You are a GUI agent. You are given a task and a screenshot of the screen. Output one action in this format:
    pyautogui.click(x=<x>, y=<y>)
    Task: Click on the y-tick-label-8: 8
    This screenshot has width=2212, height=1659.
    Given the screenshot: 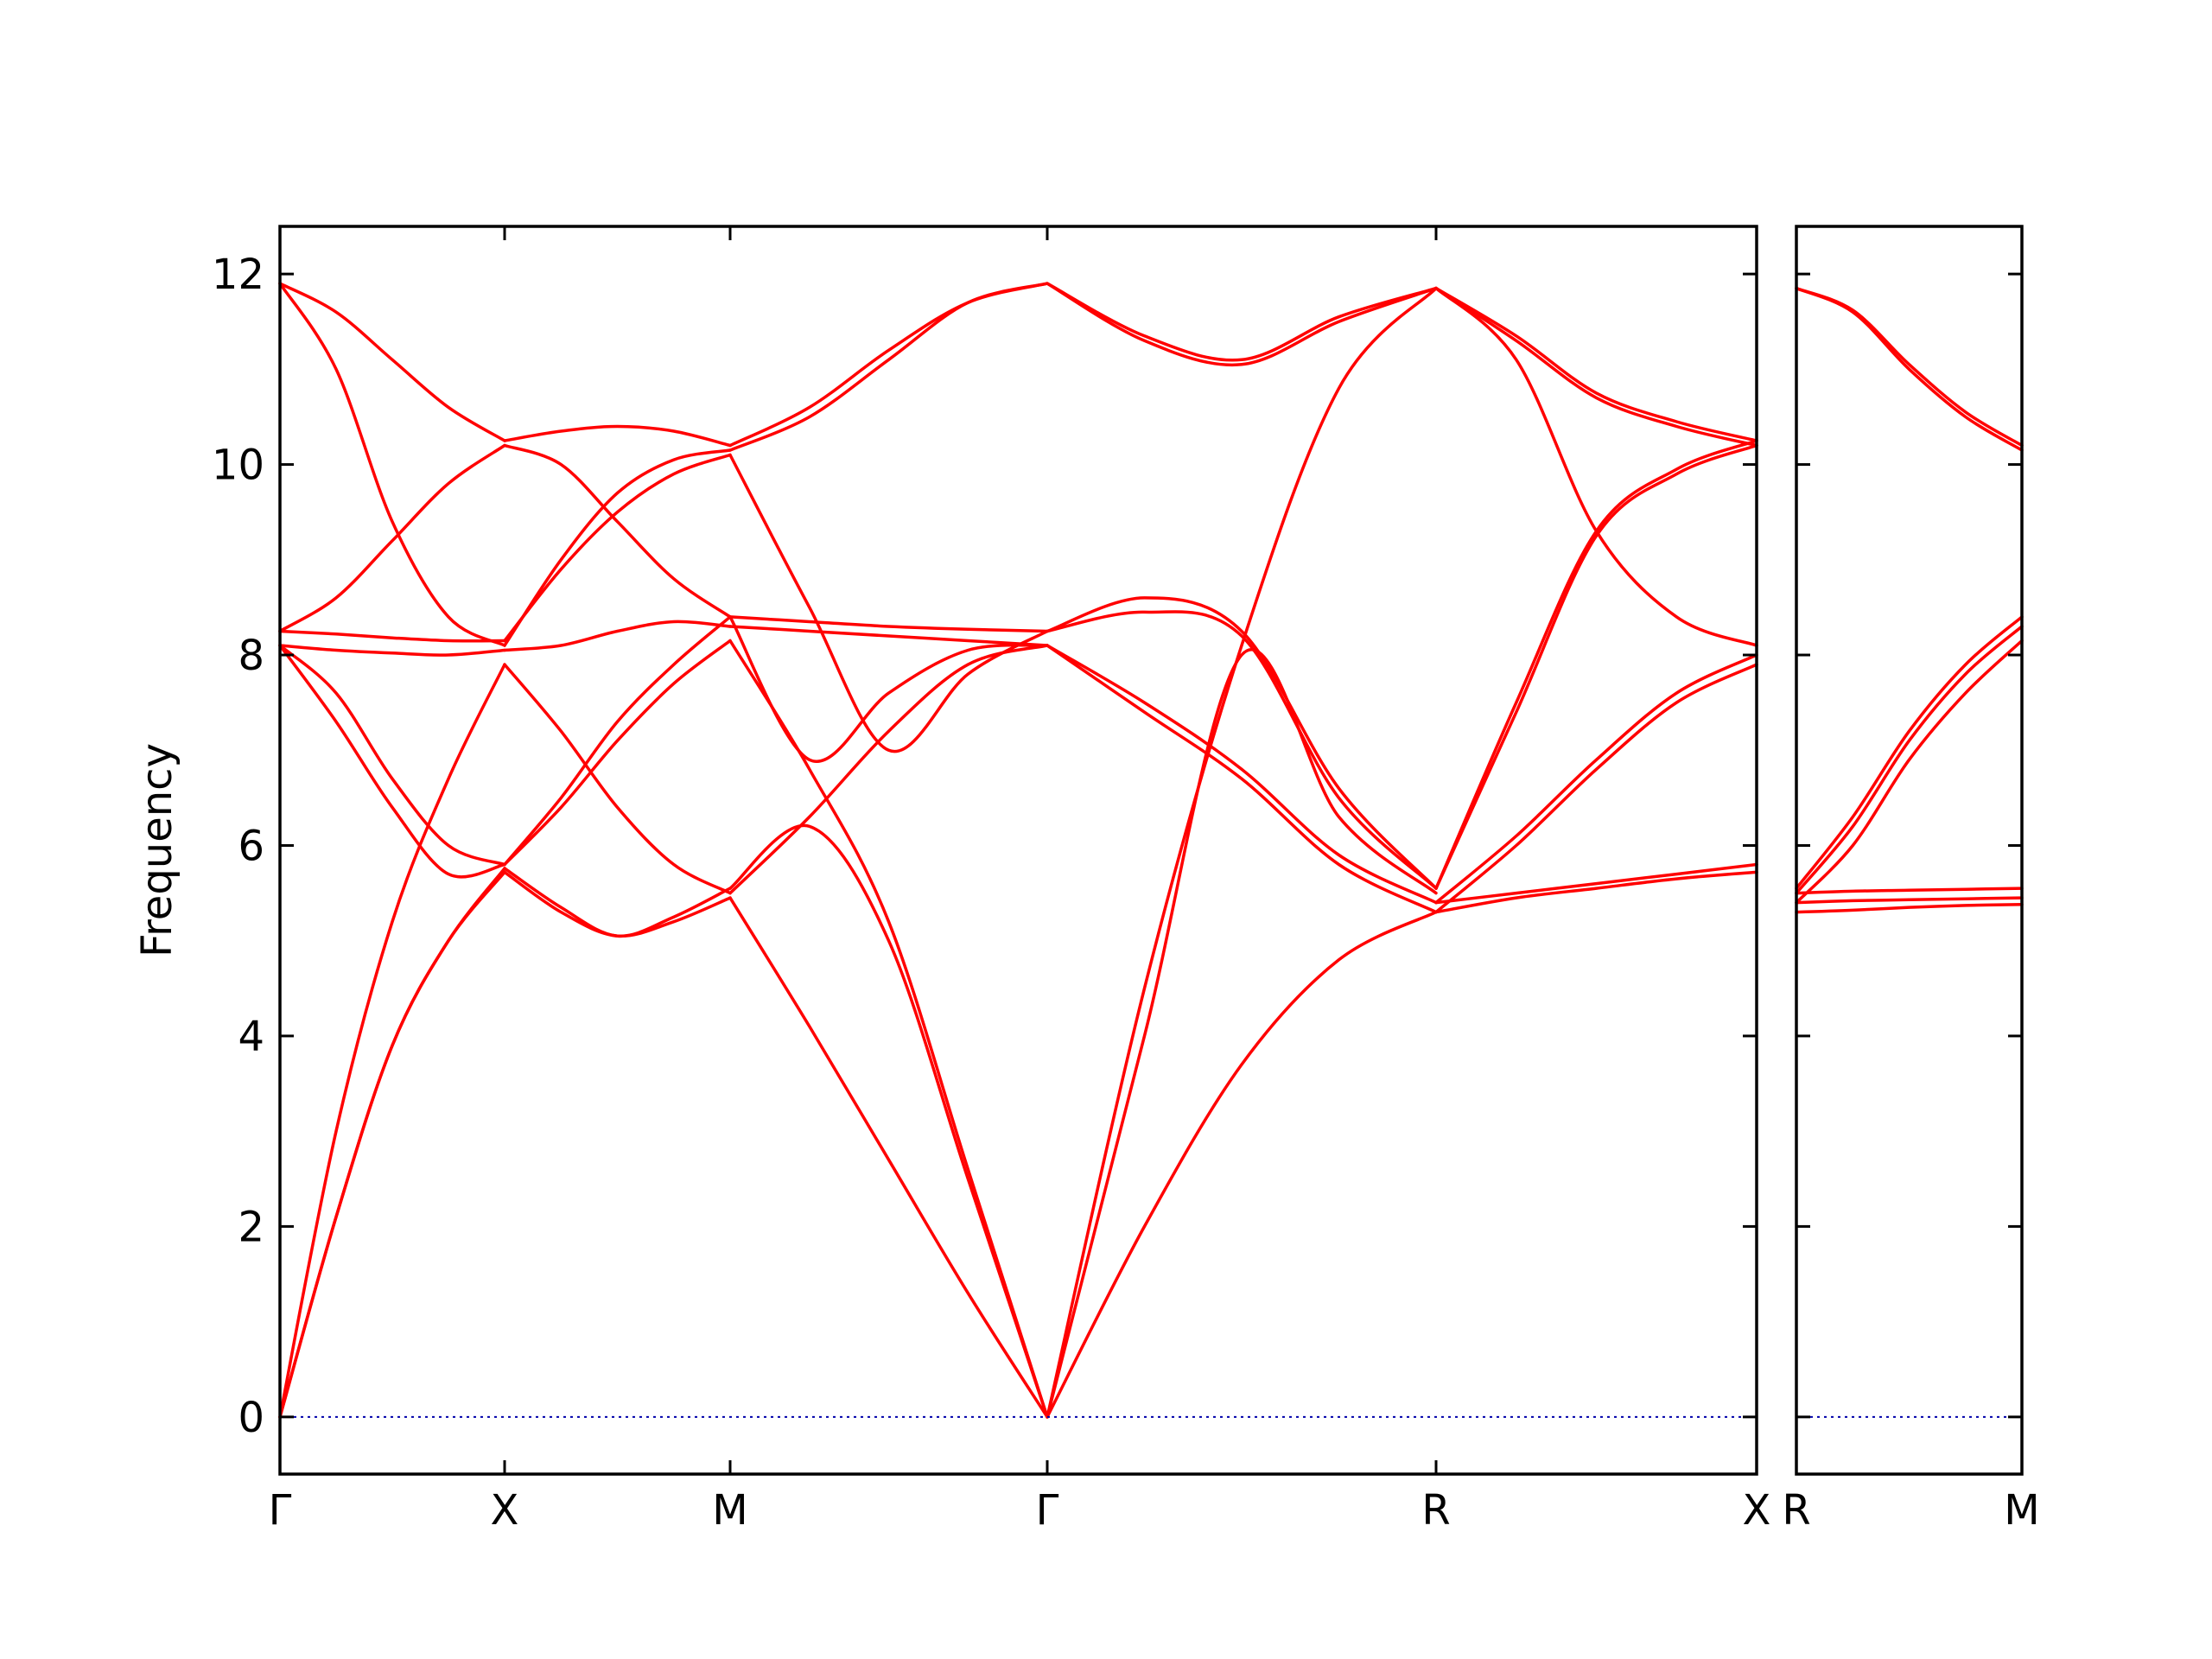 What is the action you would take?
    pyautogui.click(x=251, y=656)
    